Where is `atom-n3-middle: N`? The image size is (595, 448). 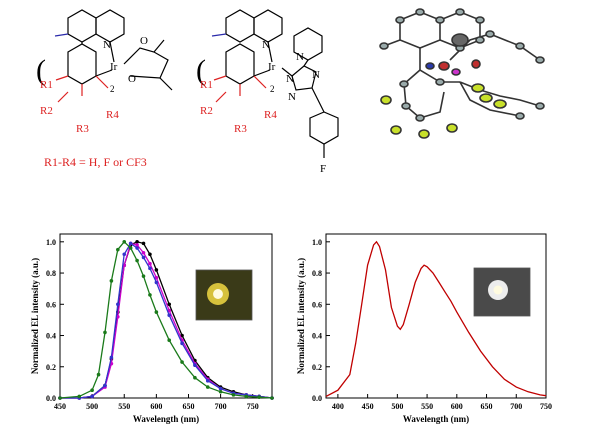
atom-n3-middle: N is located at coordinates (290, 79).